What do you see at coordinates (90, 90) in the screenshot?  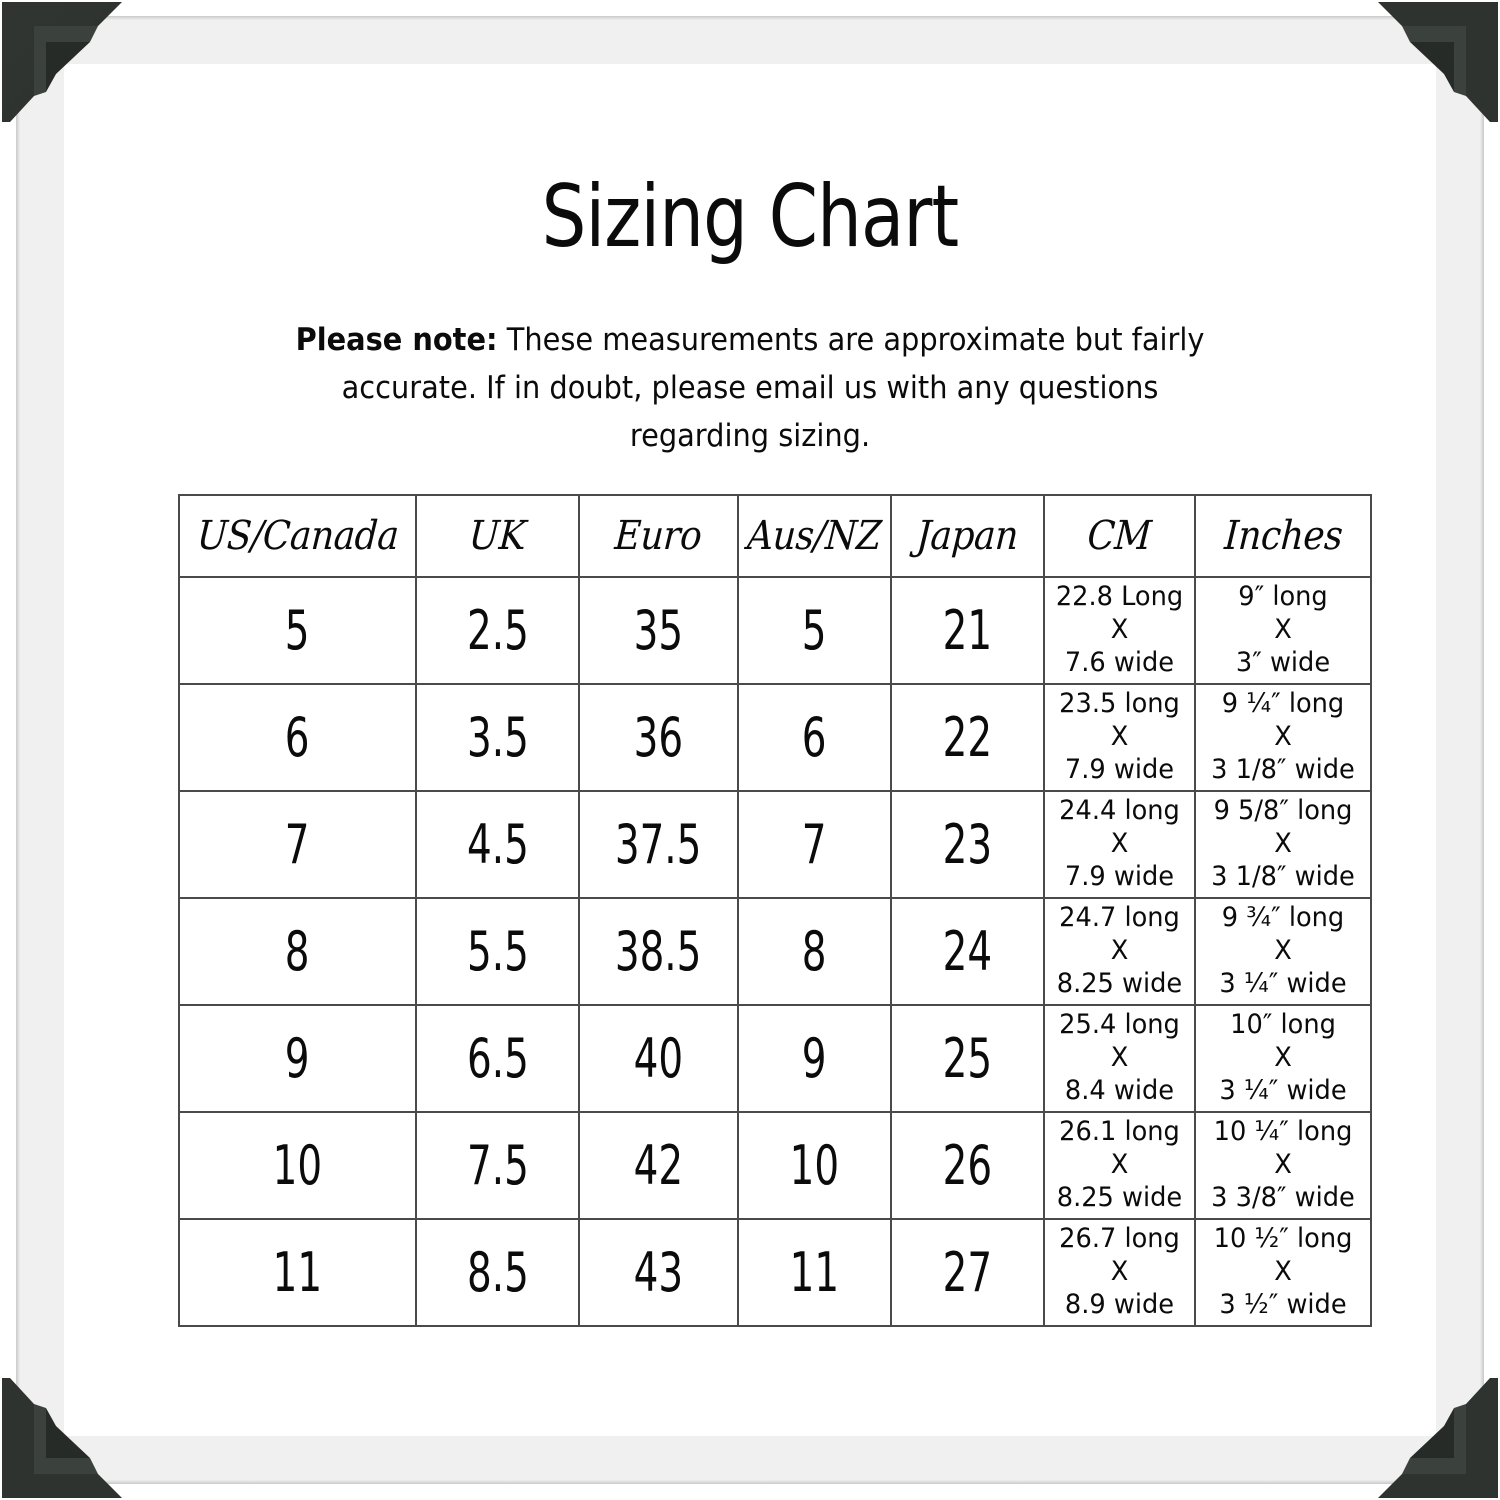 I see `corner-ornament-icon-top-left` at bounding box center [90, 90].